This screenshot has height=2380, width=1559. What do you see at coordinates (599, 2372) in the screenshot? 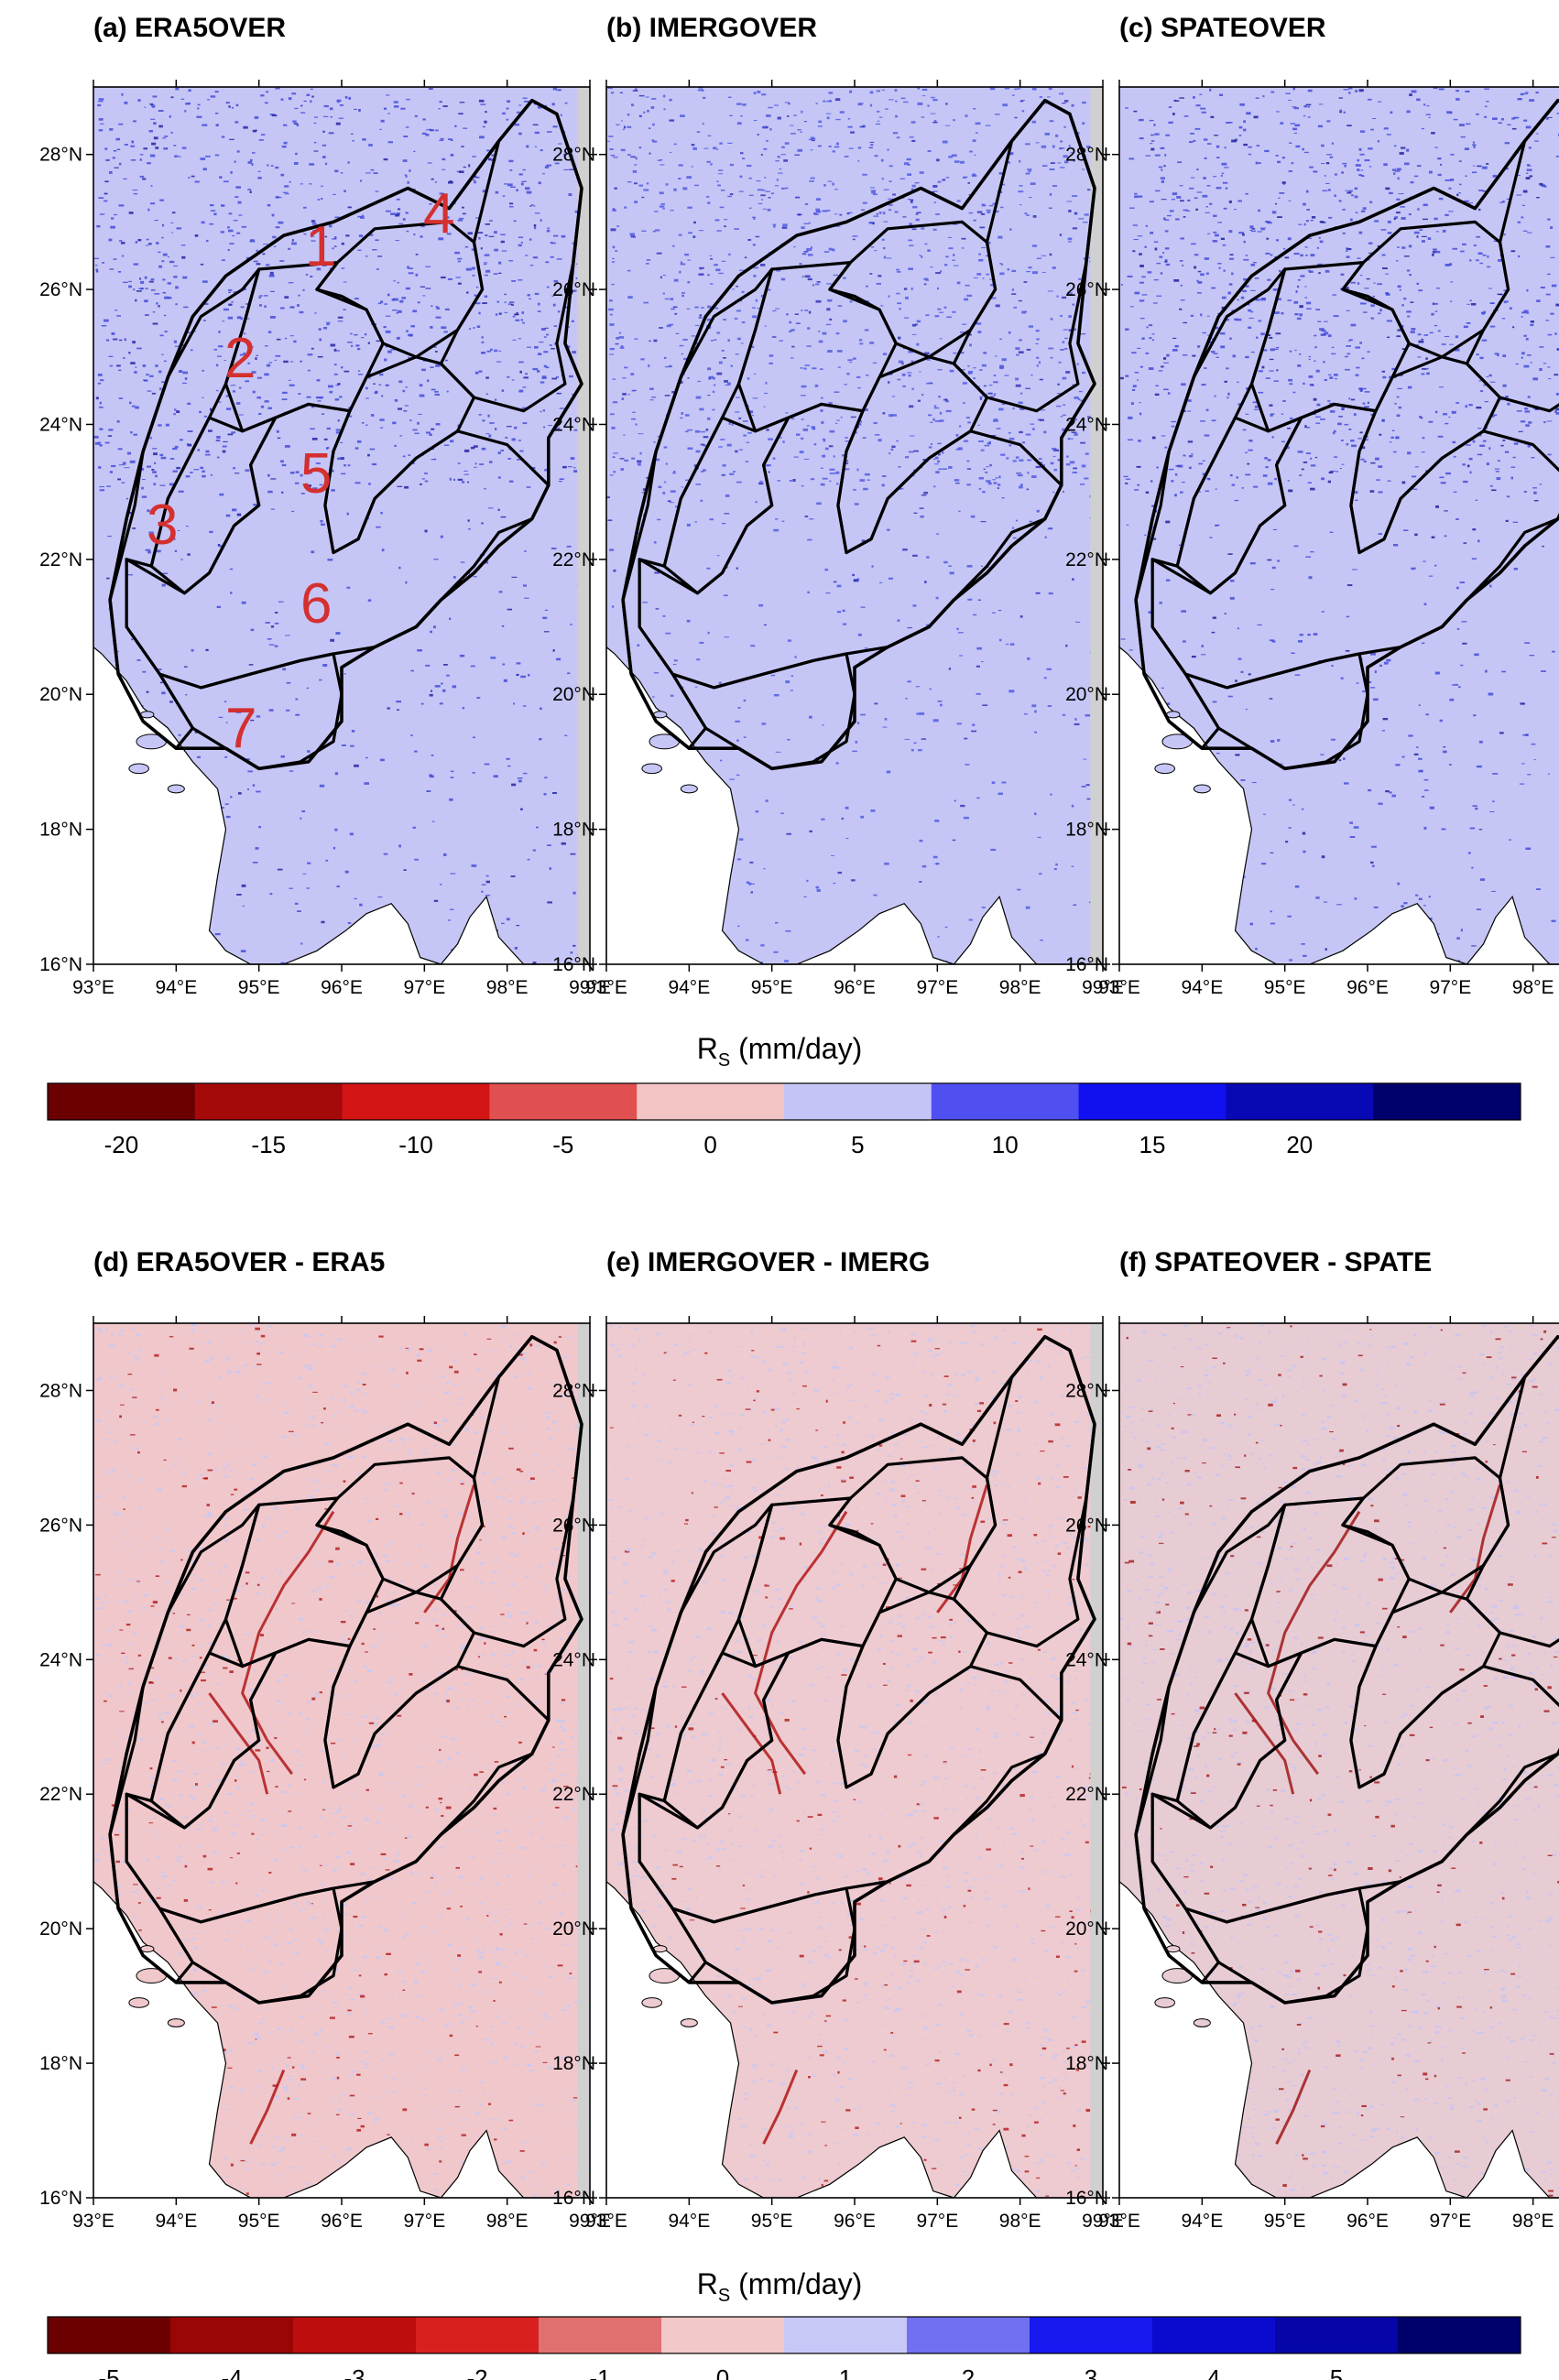
I see `colorbar-tick-label: -1` at bounding box center [599, 2372].